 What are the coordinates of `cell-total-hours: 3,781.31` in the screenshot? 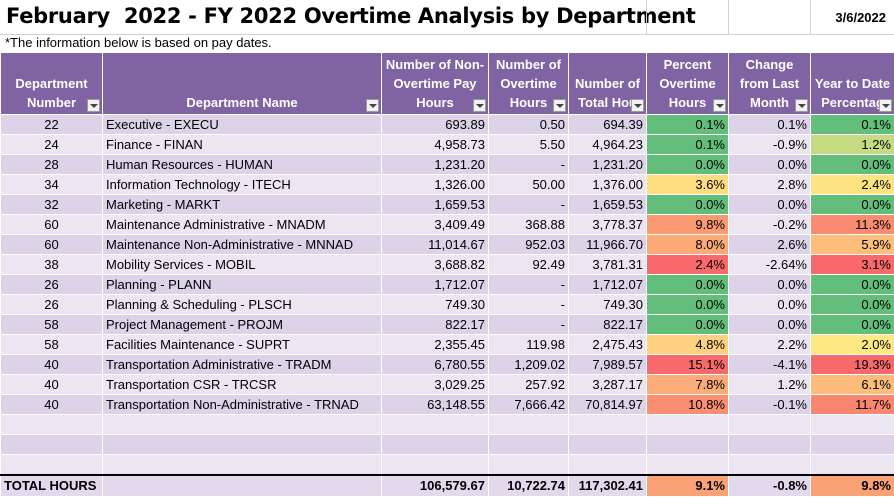 It's located at (607, 264).